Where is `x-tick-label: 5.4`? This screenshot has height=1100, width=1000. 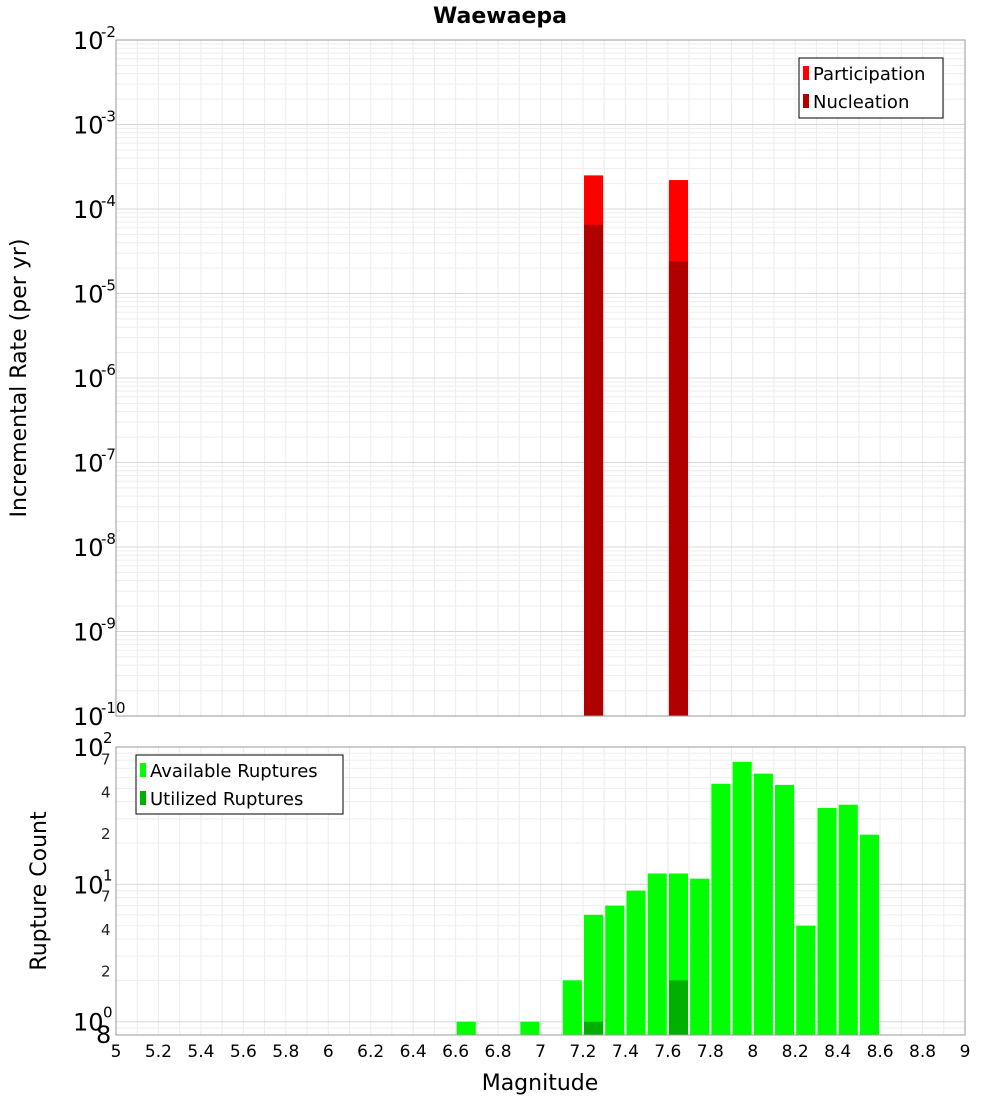 x-tick-label: 5.4 is located at coordinates (200, 1052).